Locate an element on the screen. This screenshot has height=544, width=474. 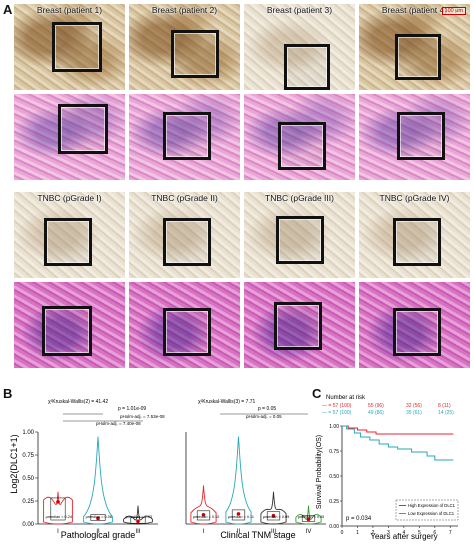
panel-a-letter: A is located at coordinates (8, 9).